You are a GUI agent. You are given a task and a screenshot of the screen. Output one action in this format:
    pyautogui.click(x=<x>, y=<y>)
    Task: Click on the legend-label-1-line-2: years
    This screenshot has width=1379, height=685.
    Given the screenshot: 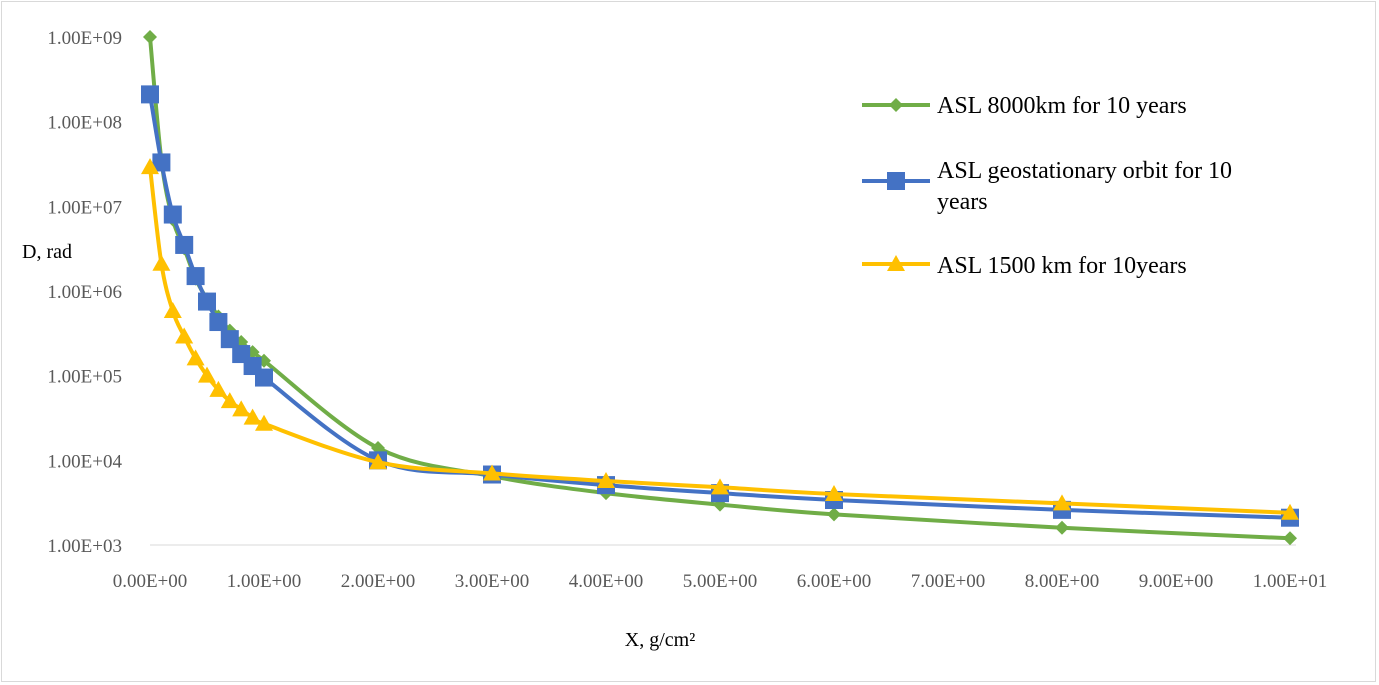 What is the action you would take?
    pyautogui.click(x=962, y=202)
    